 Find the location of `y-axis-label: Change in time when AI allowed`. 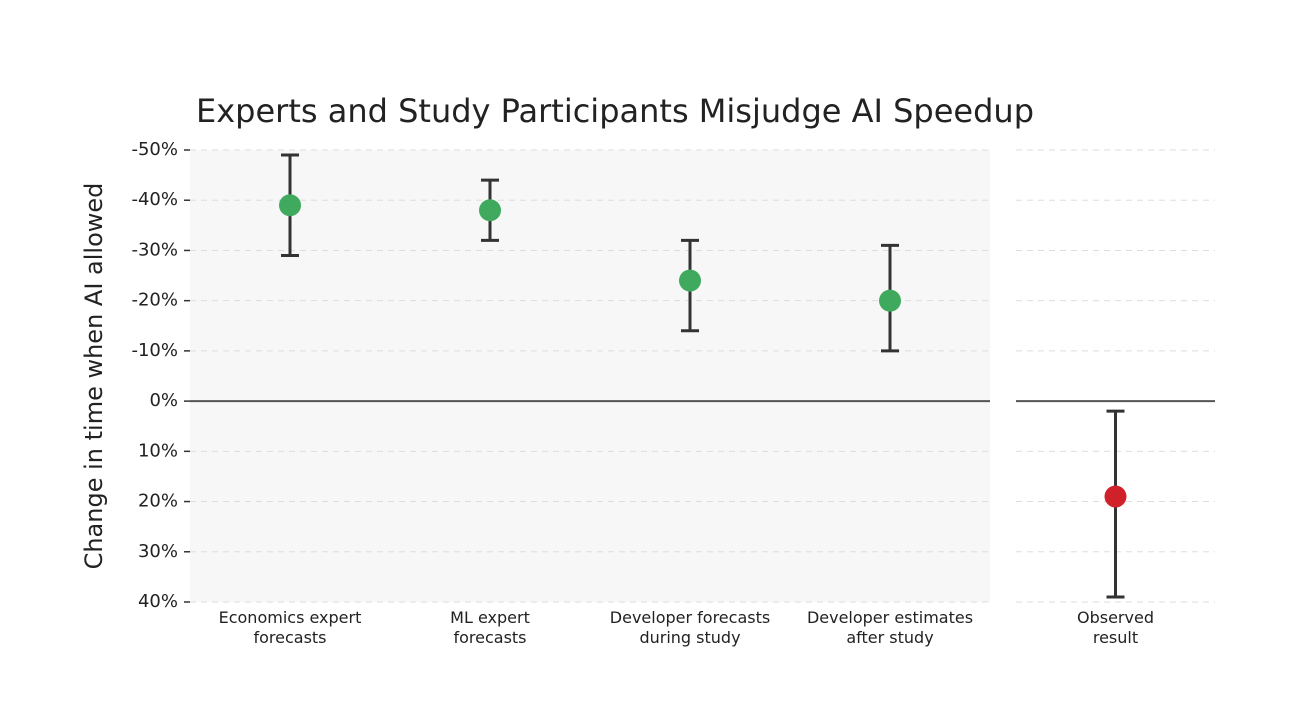

y-axis-label: Change in time when AI allowed is located at coordinates (94, 376).